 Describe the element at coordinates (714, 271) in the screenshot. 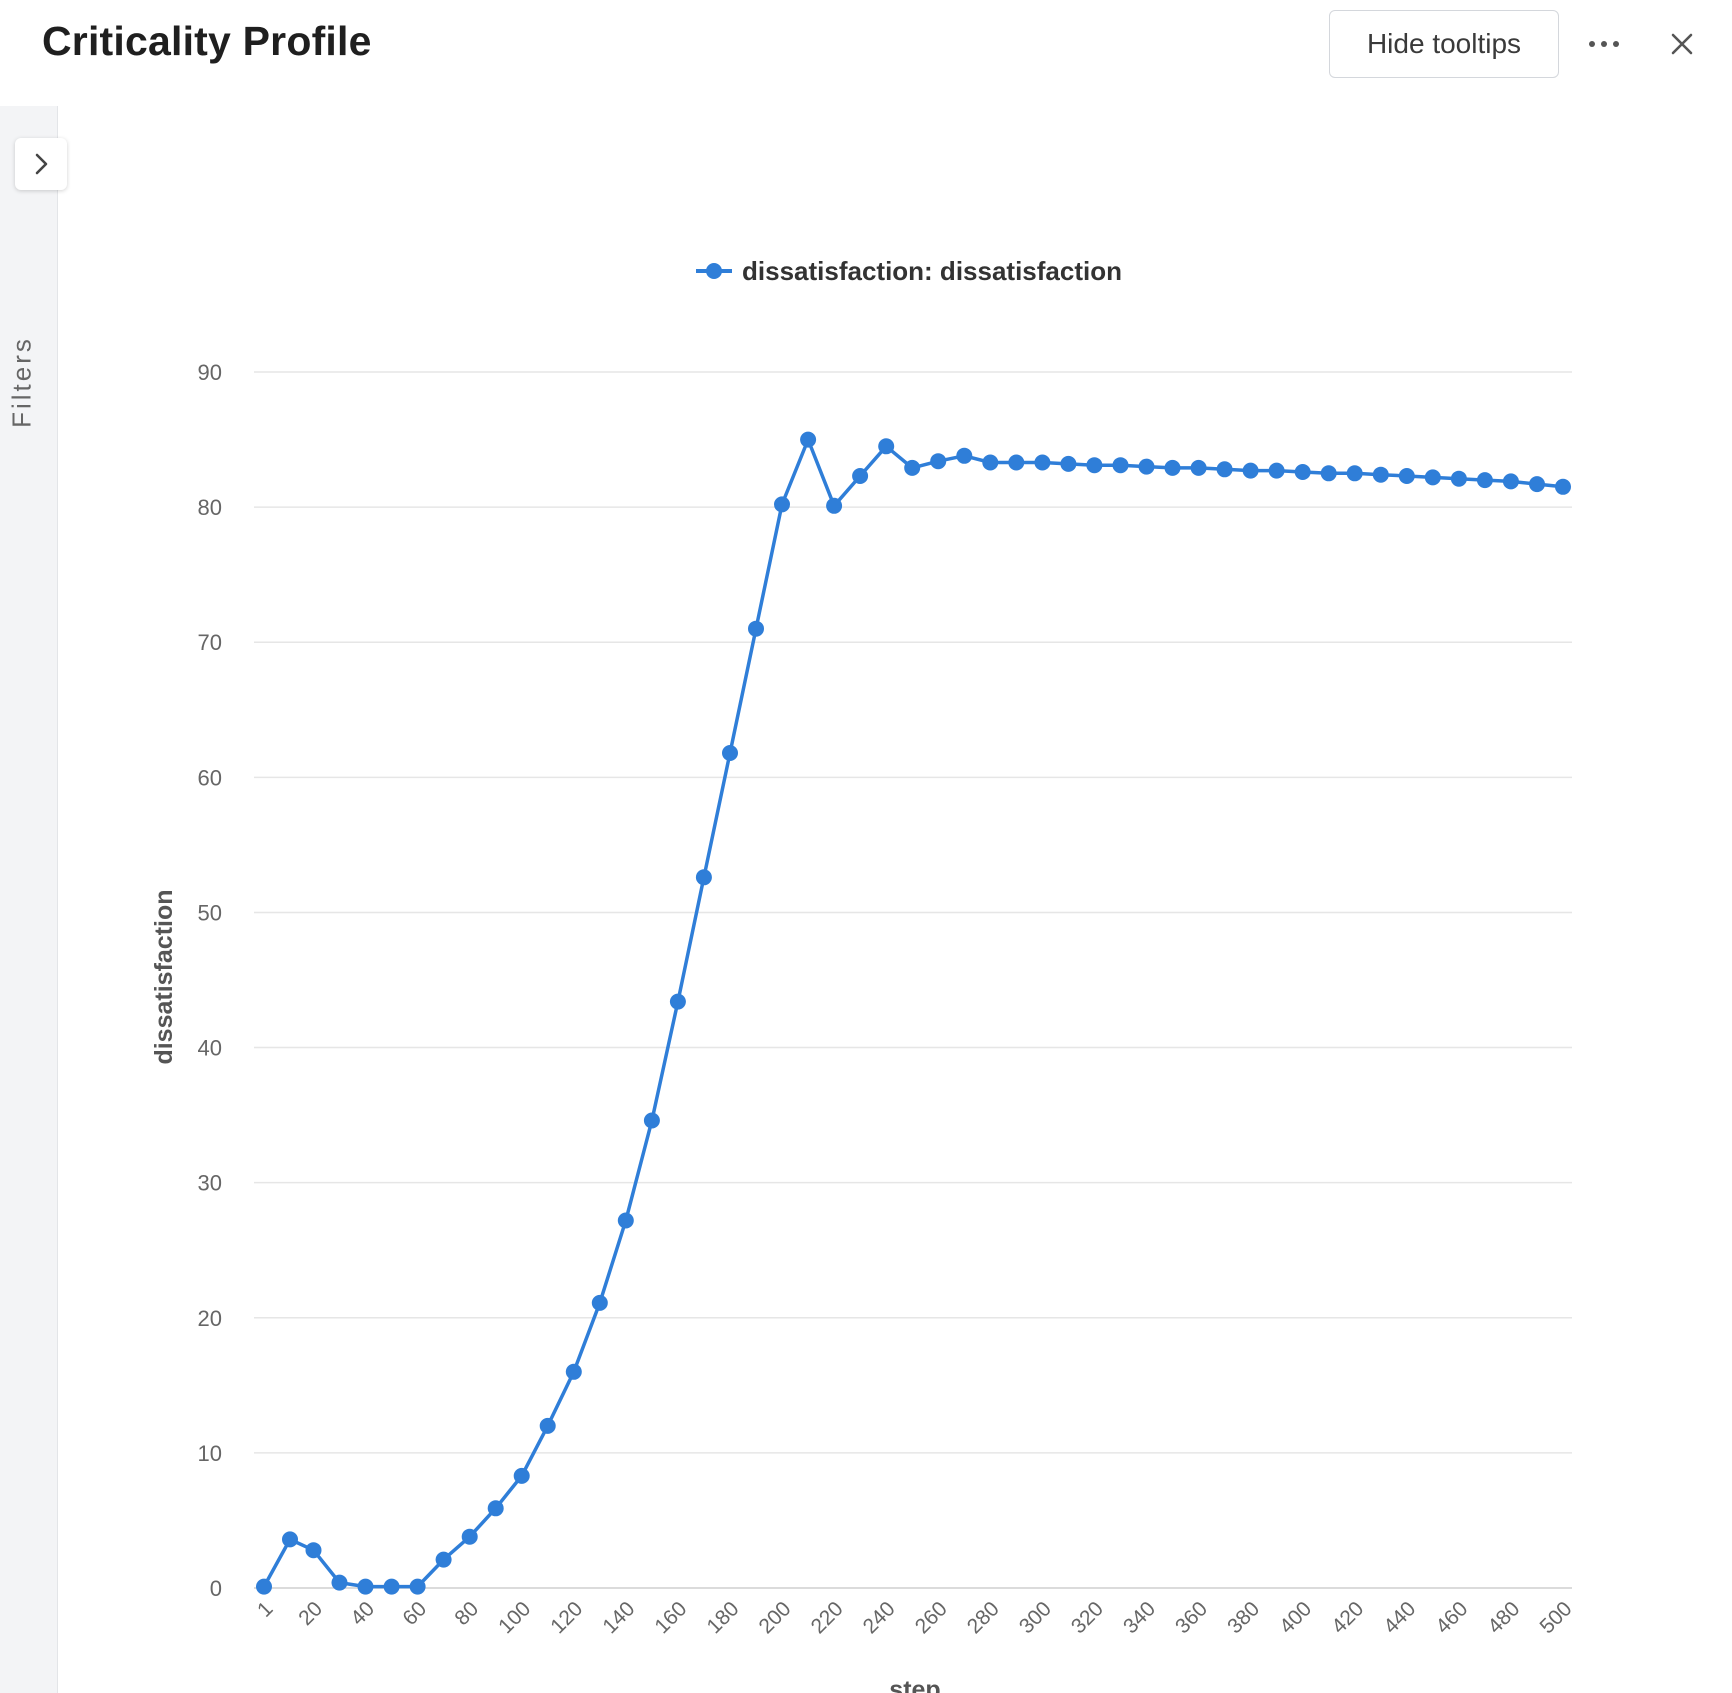

I see `legend-dot-marker` at that location.